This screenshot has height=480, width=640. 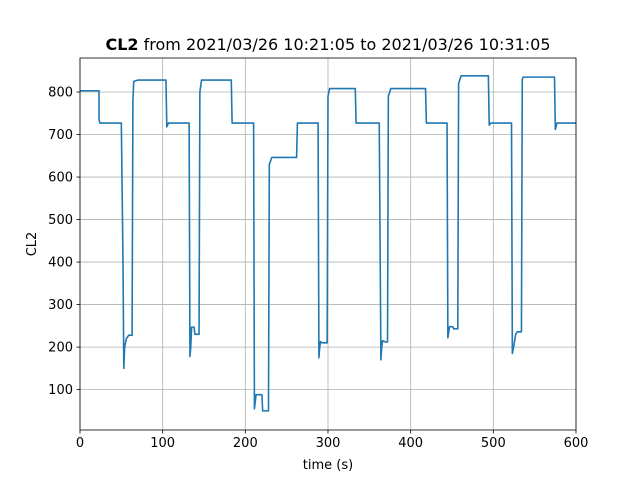 What do you see at coordinates (60, 348) in the screenshot?
I see `y-tick-label: 200` at bounding box center [60, 348].